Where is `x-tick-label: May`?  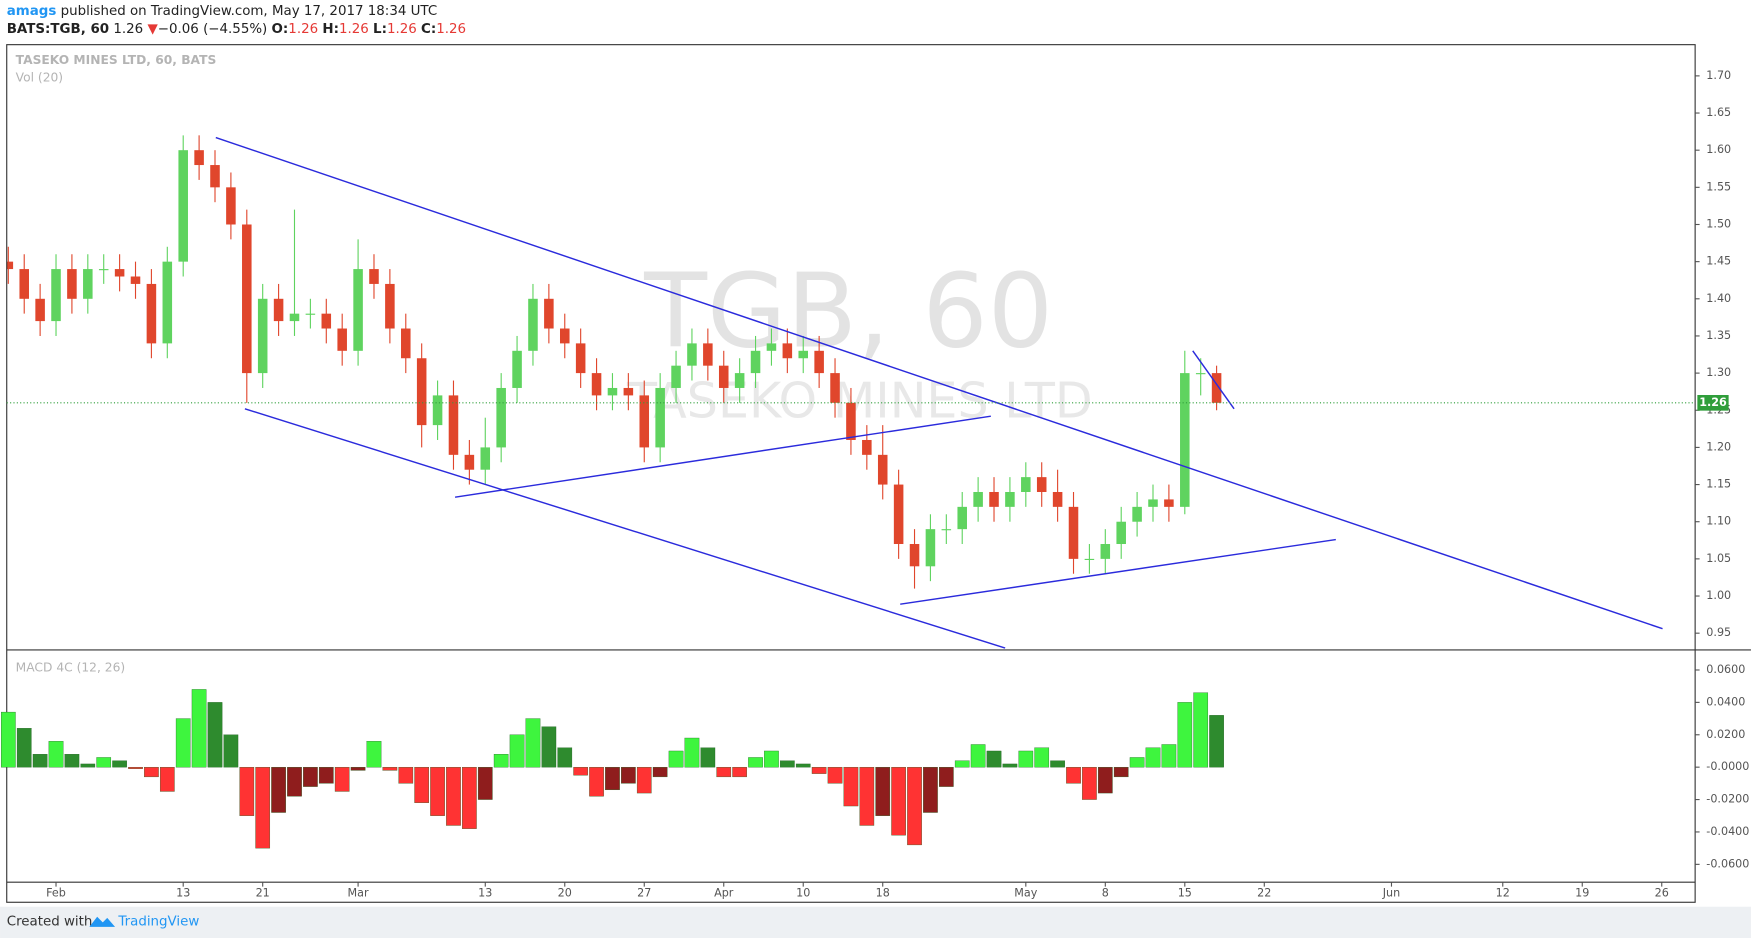 x-tick-label: May is located at coordinates (1025, 892).